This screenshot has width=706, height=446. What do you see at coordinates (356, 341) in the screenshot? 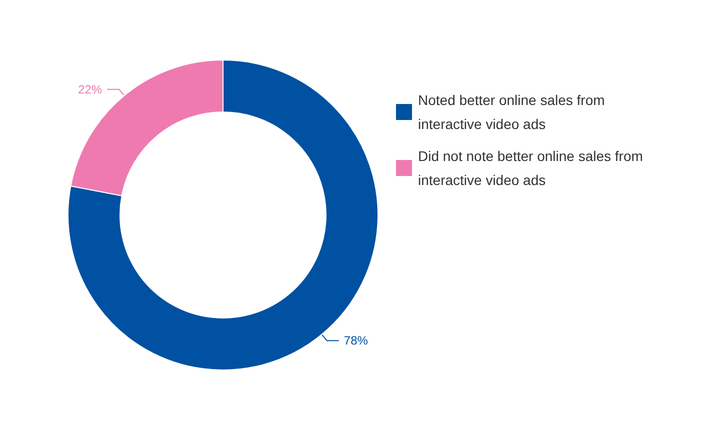
I see `data-label: 78%` at bounding box center [356, 341].